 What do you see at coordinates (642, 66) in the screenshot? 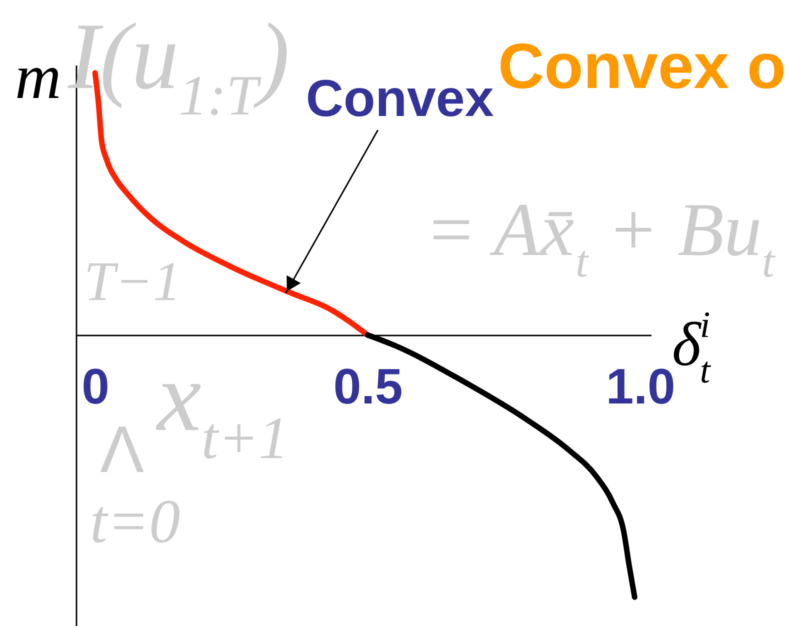
I see `chart-title: Convex o` at bounding box center [642, 66].